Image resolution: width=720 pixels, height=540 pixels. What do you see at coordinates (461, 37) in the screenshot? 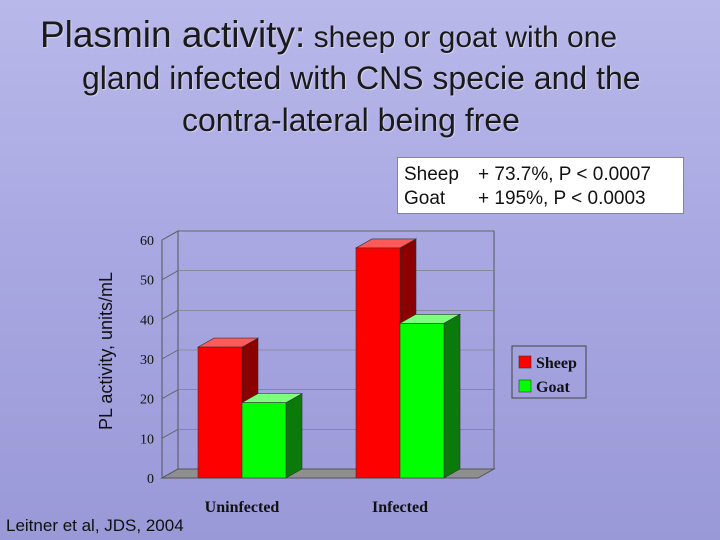
I see `title-rest: sheep or goat with one` at bounding box center [461, 37].